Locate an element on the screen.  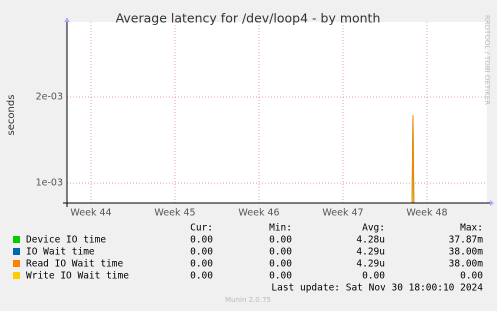
y-axis-label: seconds is located at coordinates (11, 115).